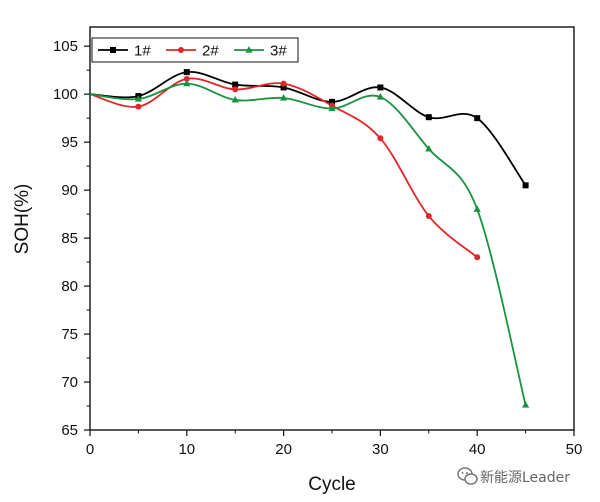  I want to click on y-tick-label: 65, so click(69, 430).